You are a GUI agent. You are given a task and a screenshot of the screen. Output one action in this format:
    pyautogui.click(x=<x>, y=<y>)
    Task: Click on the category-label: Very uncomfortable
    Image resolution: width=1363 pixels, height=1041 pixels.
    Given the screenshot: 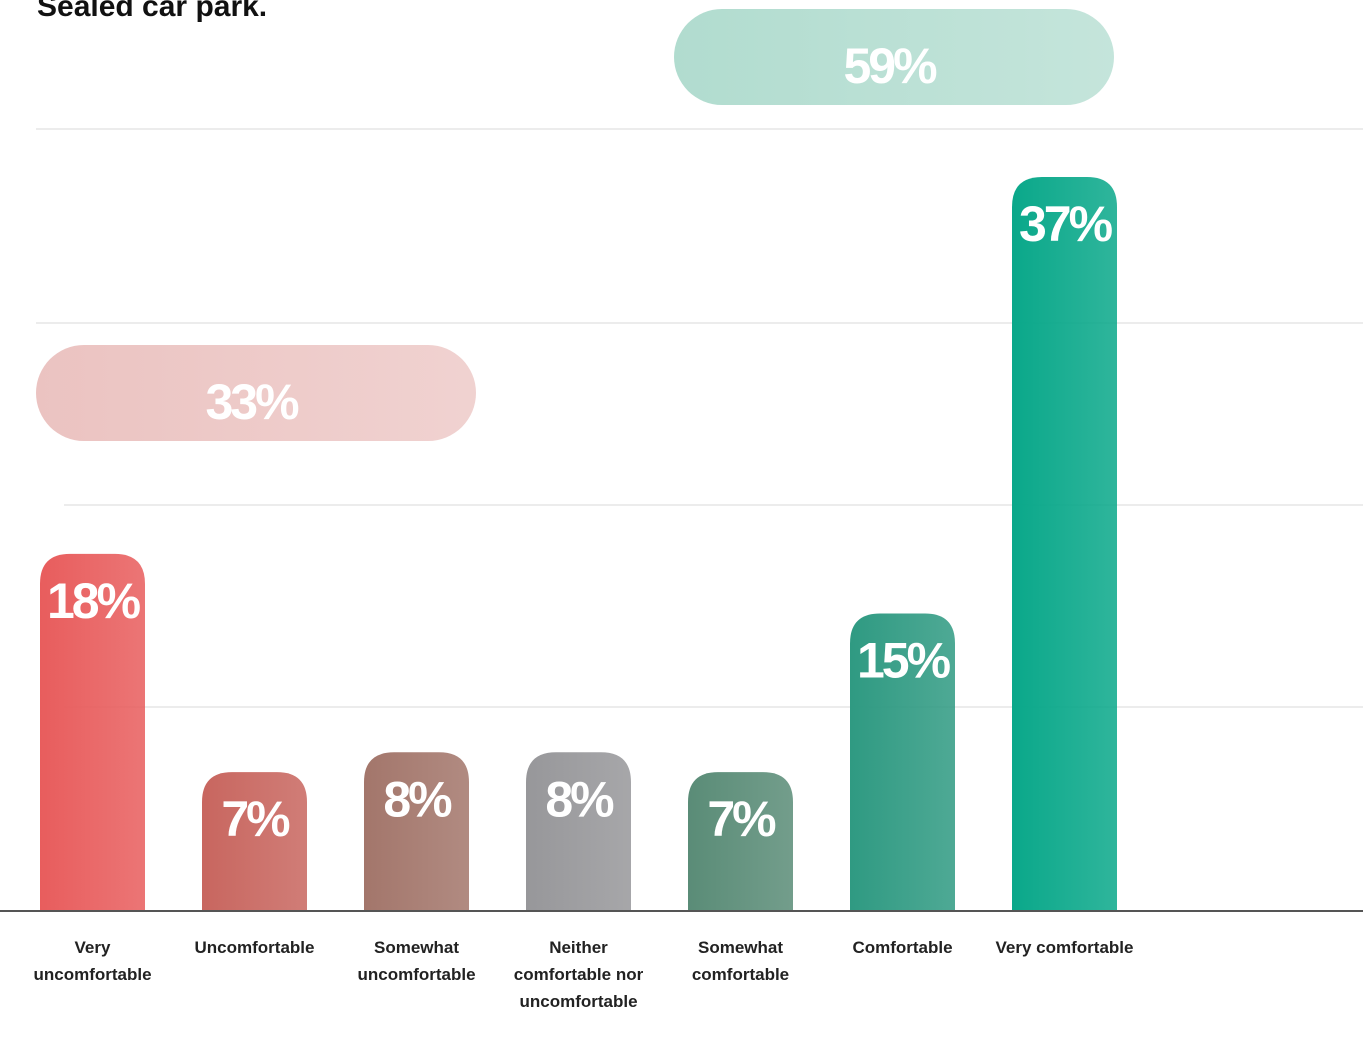 What is the action you would take?
    pyautogui.click(x=92, y=961)
    